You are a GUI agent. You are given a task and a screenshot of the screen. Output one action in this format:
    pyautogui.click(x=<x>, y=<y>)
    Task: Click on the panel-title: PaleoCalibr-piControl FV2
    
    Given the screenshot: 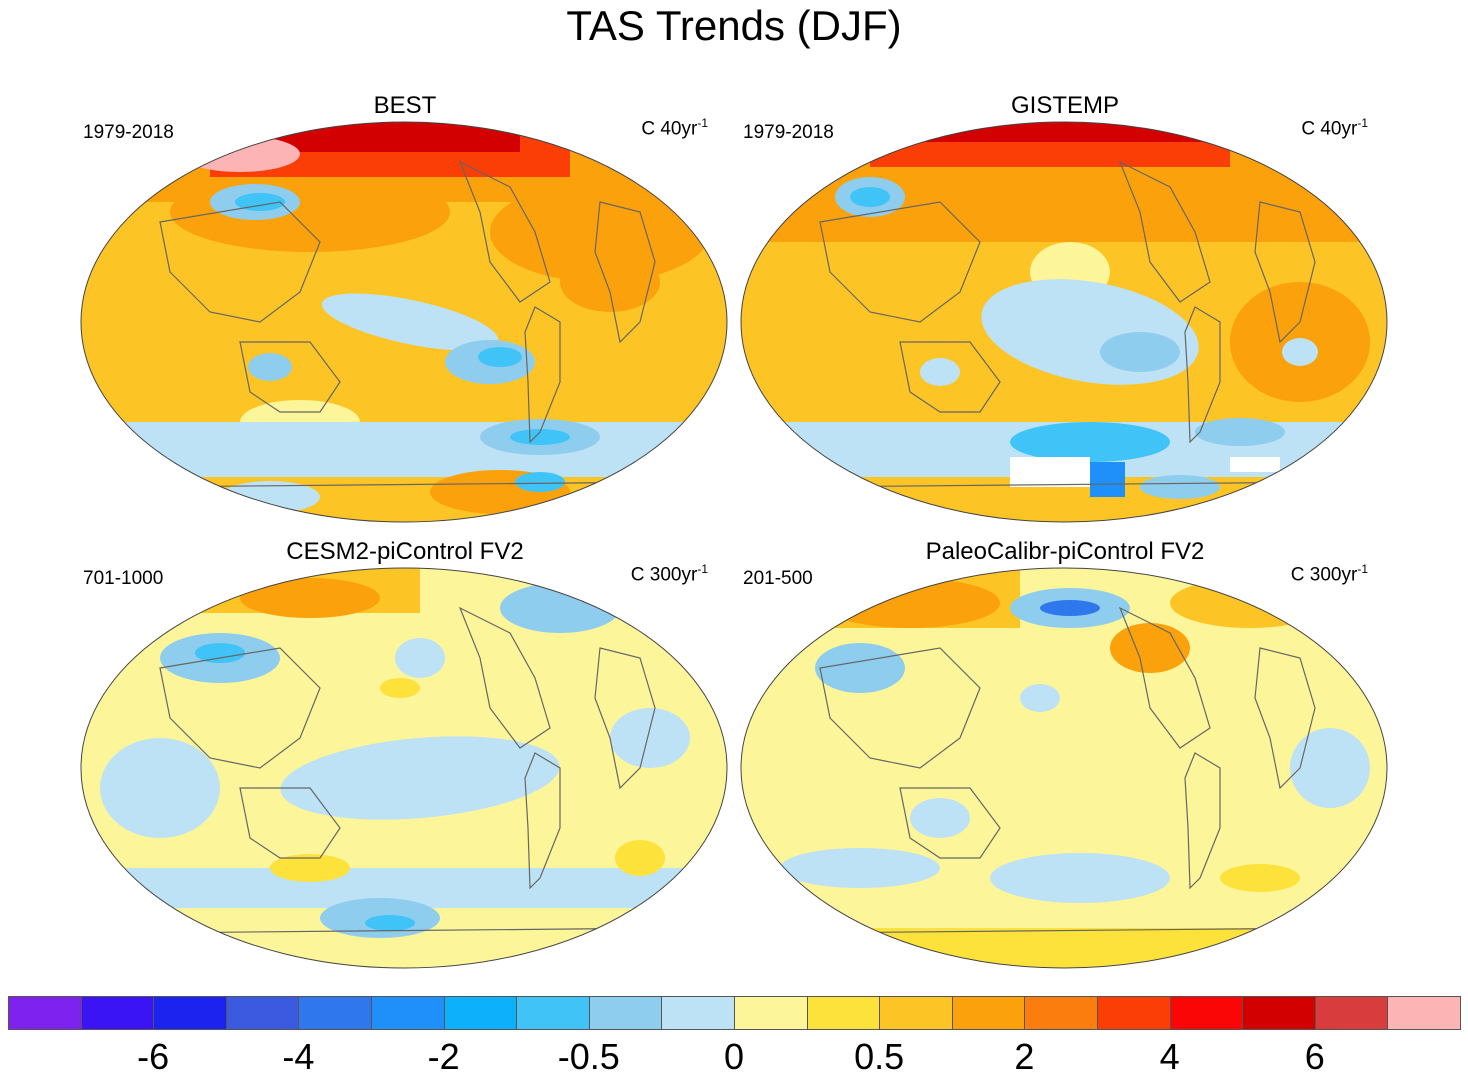 What is the action you would take?
    pyautogui.click(x=1065, y=551)
    